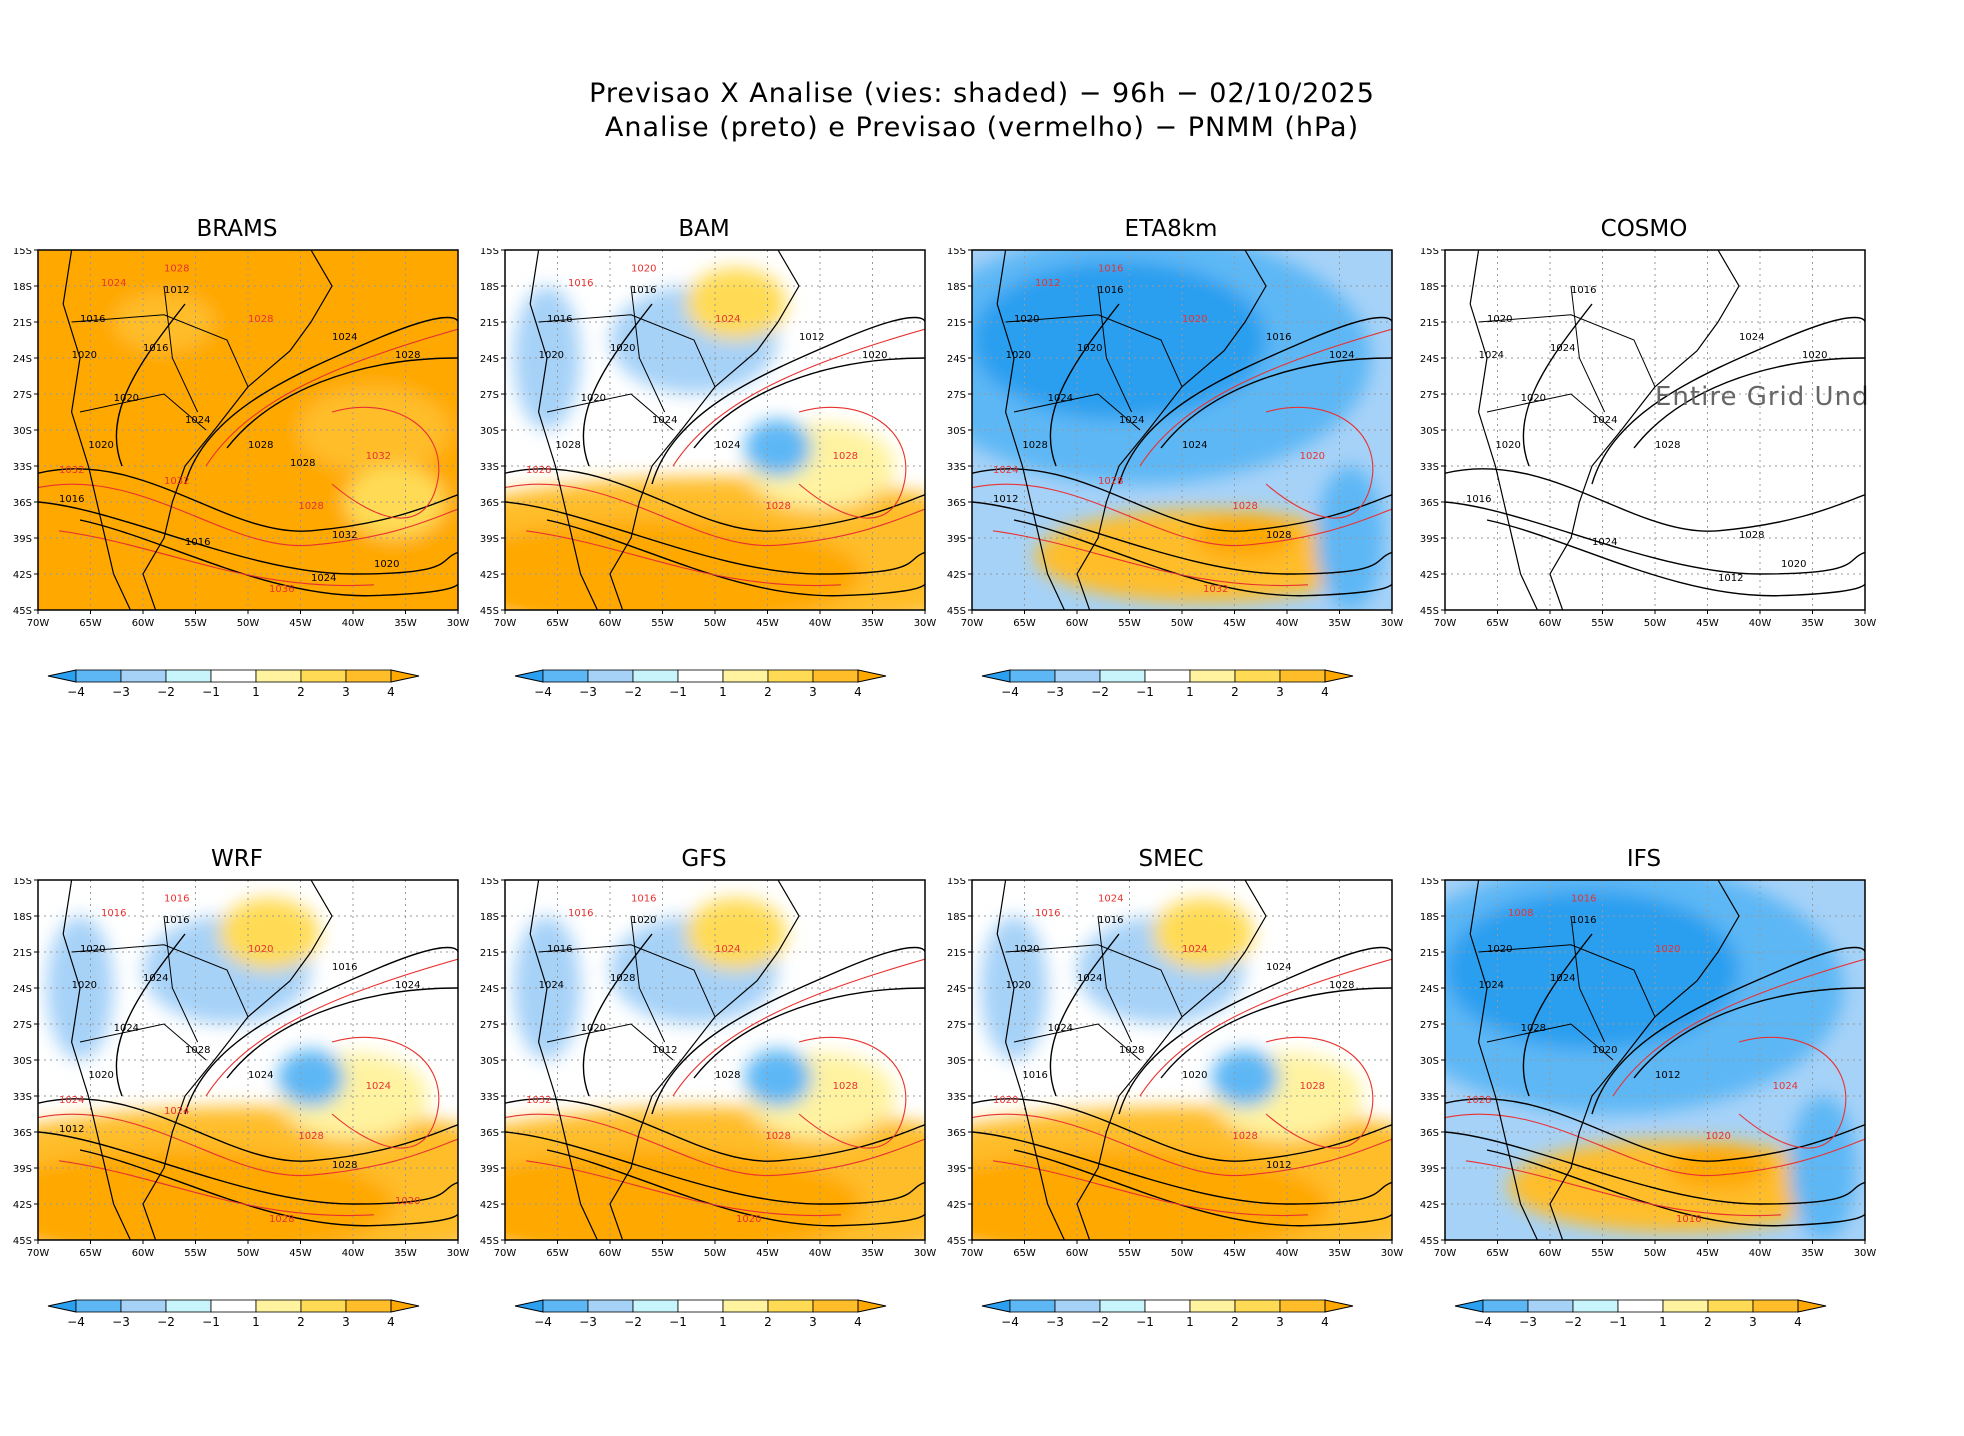 The image size is (1964, 1436). Describe the element at coordinates (344, 535) in the screenshot. I see `analysis-contour-label: 1032` at that location.